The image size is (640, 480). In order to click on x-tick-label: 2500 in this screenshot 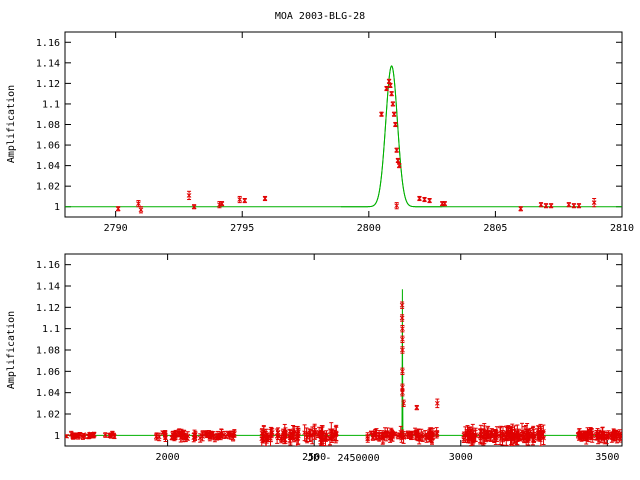, I will do `click(314, 457)`.